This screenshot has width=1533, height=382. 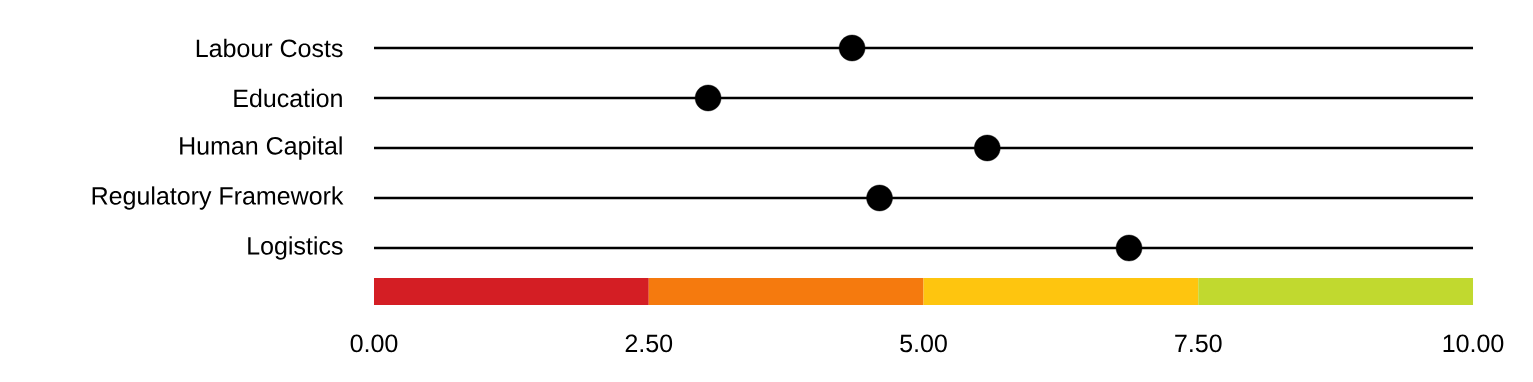 What do you see at coordinates (261, 148) in the screenshot?
I see `y-tick-label: Human Capital` at bounding box center [261, 148].